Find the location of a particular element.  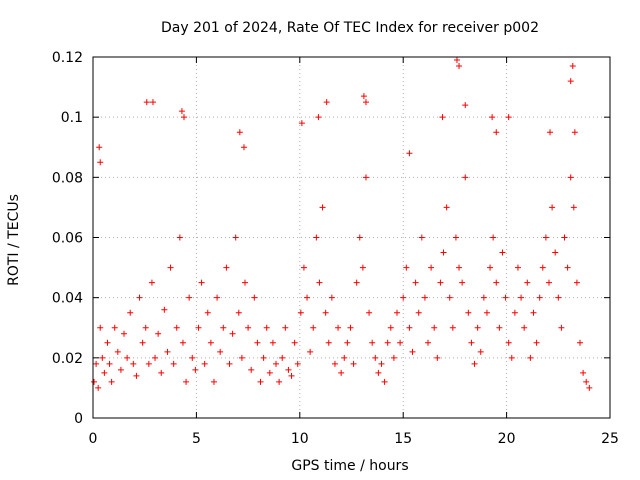

x-tick-label: 15 is located at coordinates (403, 439).